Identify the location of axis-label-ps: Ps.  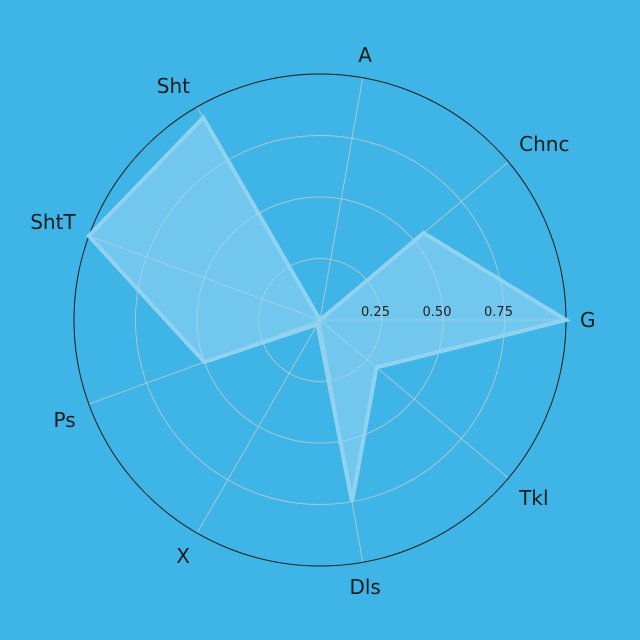
(65, 420).